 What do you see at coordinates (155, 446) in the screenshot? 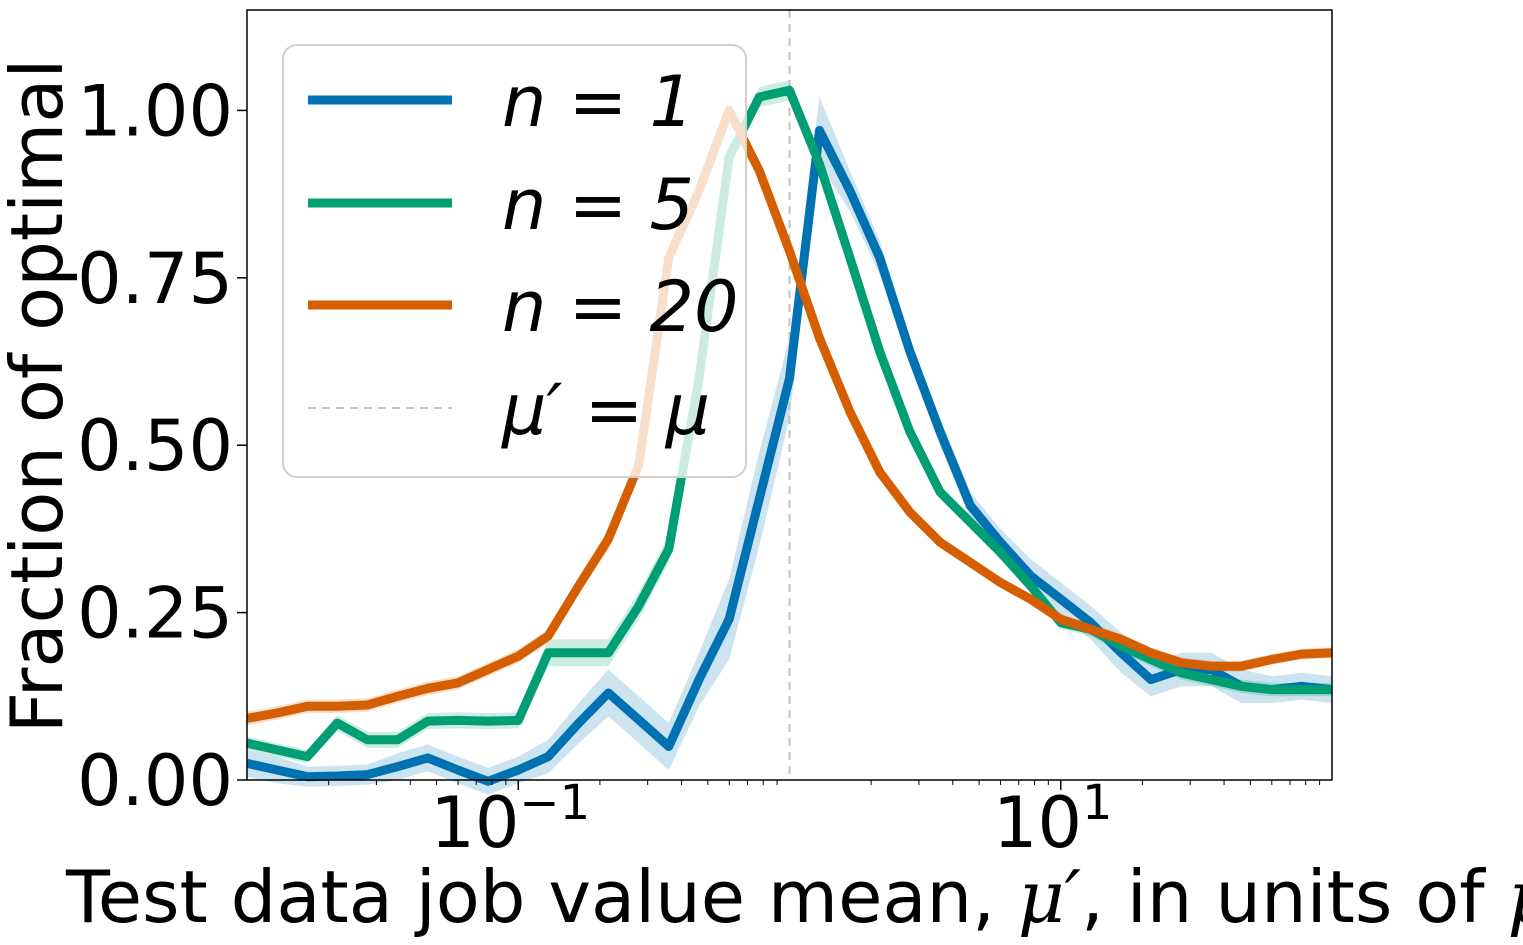
I see `y-tick-label: 0.50` at bounding box center [155, 446].